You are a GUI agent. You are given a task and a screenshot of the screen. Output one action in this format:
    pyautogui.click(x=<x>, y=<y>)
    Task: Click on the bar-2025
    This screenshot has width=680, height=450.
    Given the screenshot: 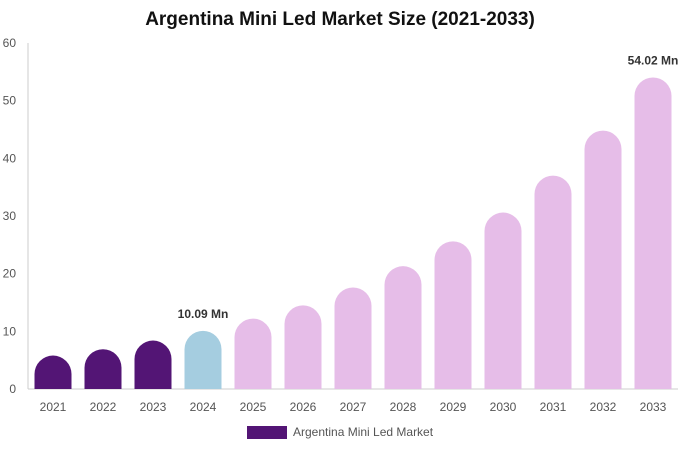 What is the action you would take?
    pyautogui.click(x=253, y=353)
    